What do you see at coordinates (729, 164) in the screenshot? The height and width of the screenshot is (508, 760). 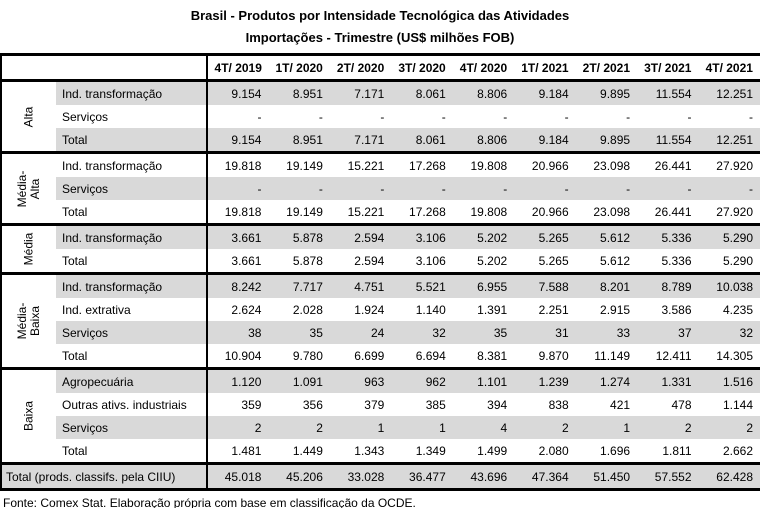 I see `value-cell: 27.920` at bounding box center [729, 164].